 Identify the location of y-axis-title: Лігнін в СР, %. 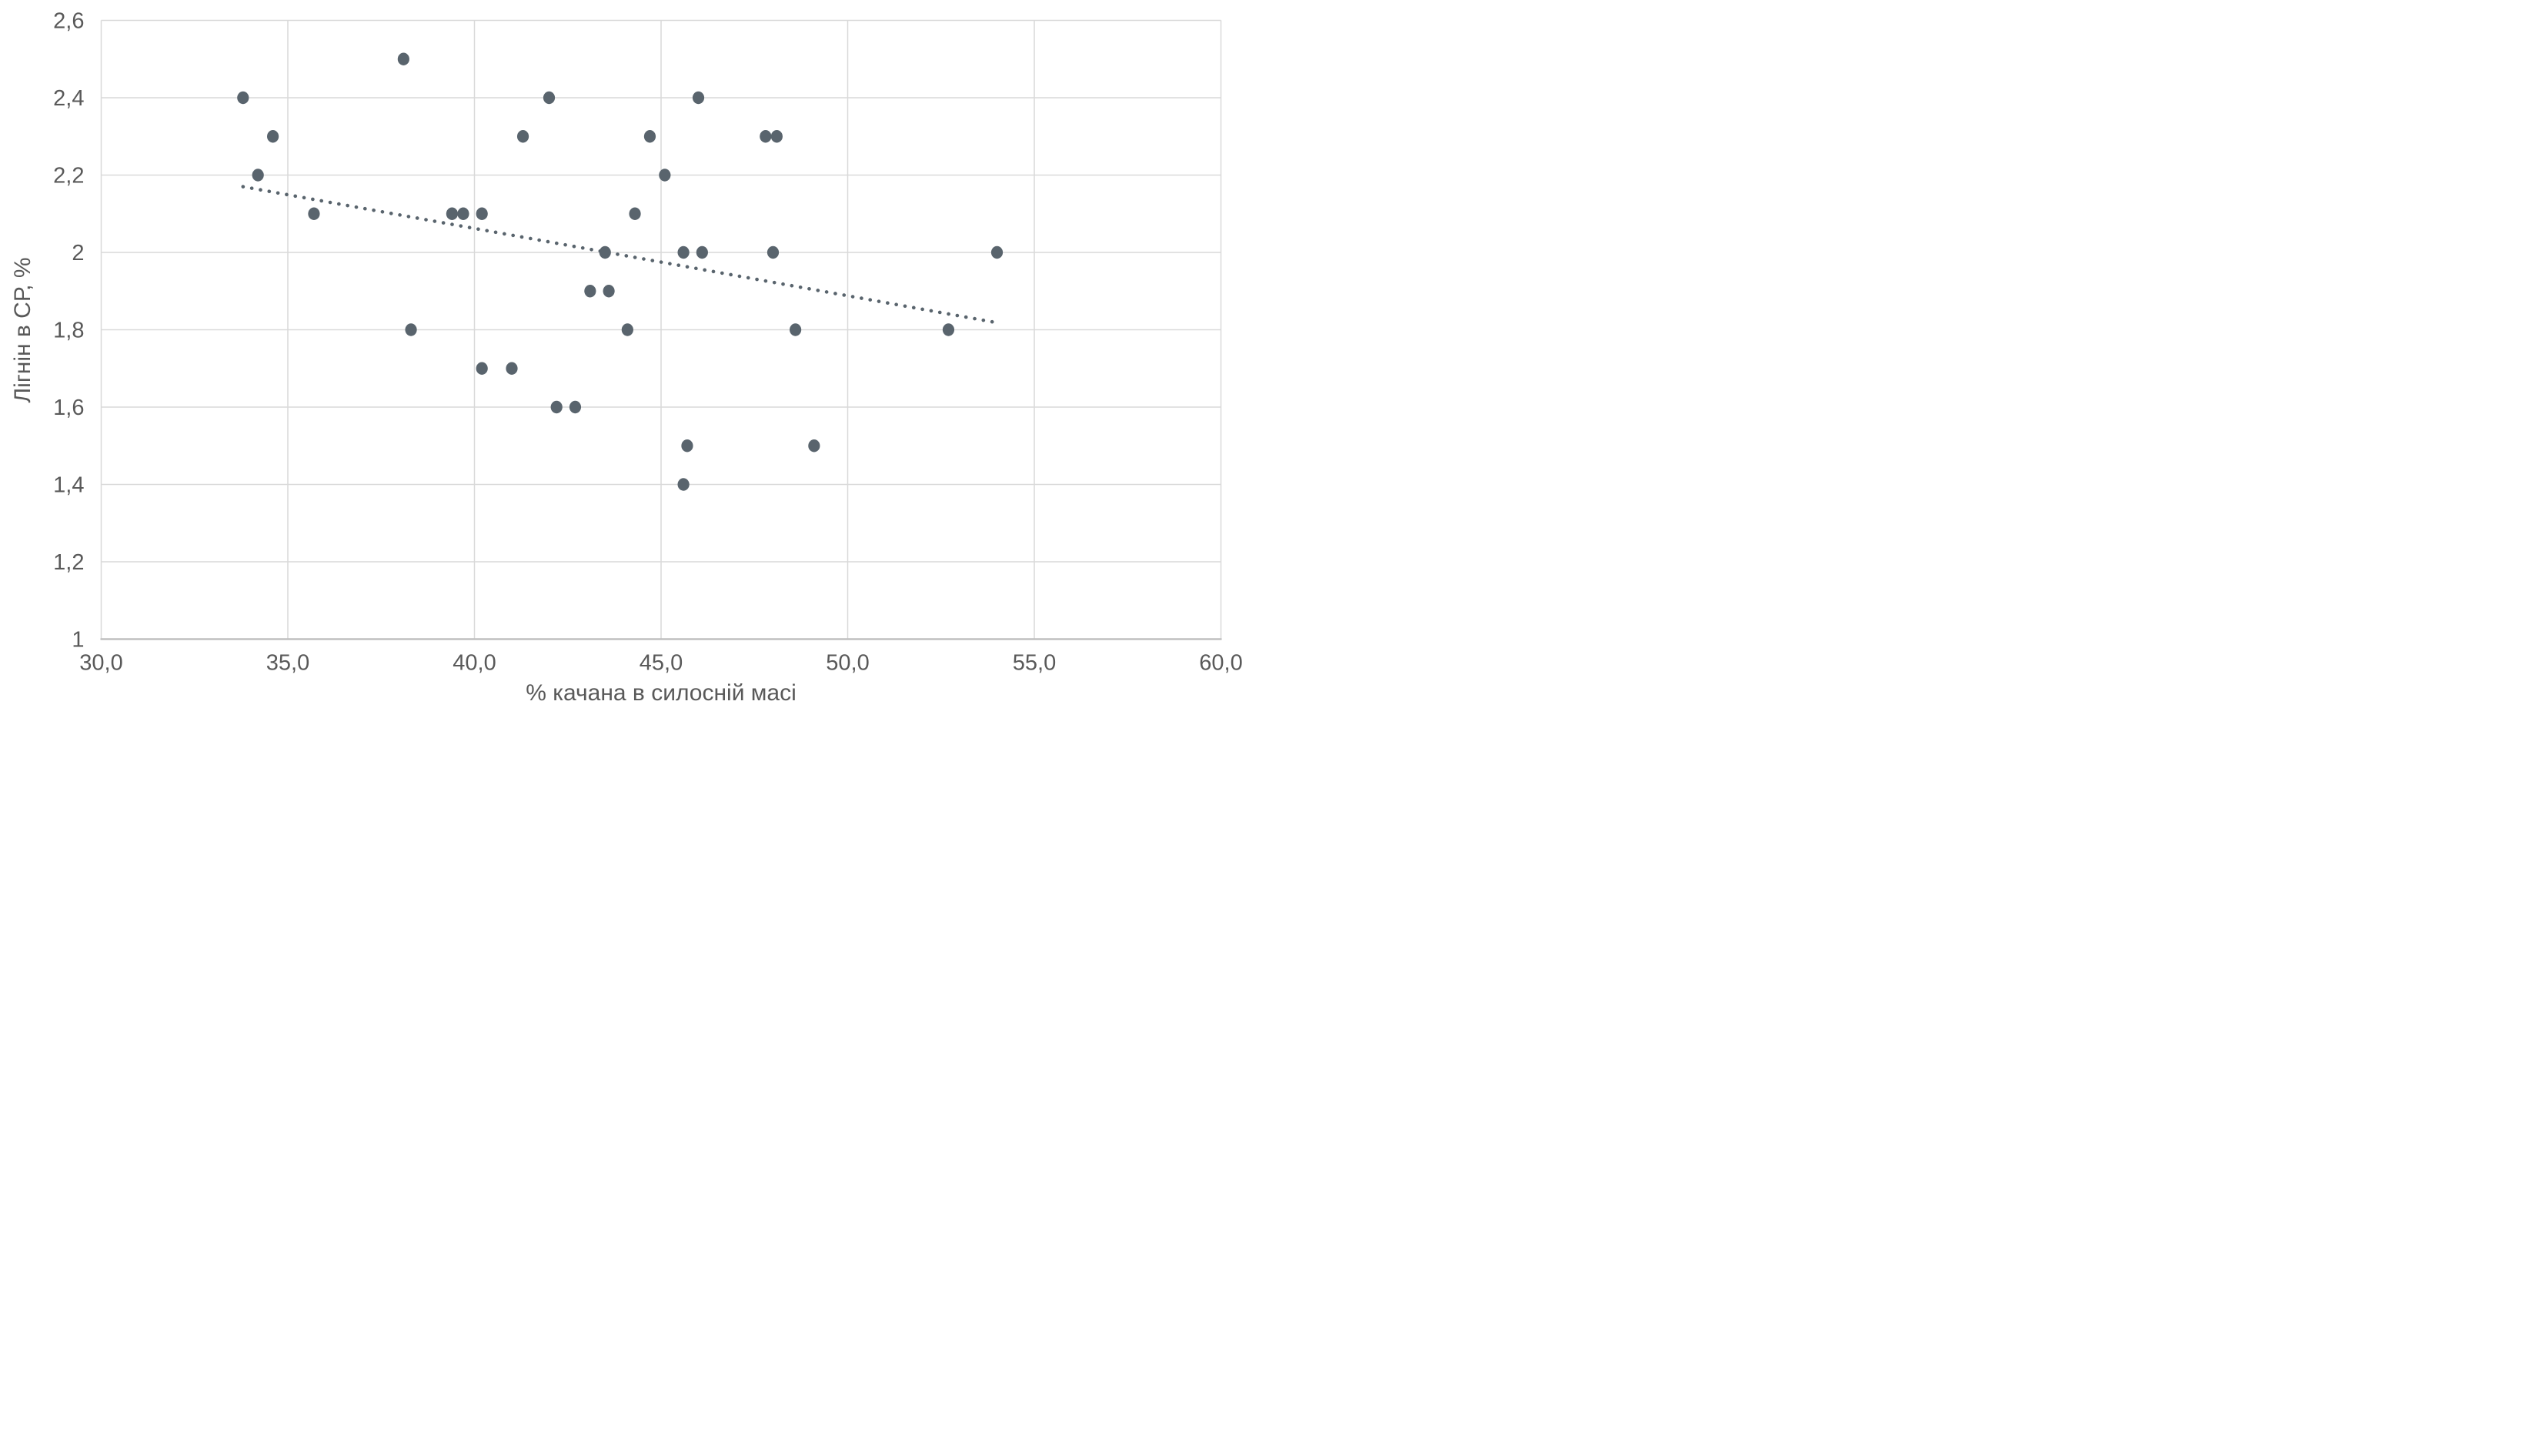
(22, 330).